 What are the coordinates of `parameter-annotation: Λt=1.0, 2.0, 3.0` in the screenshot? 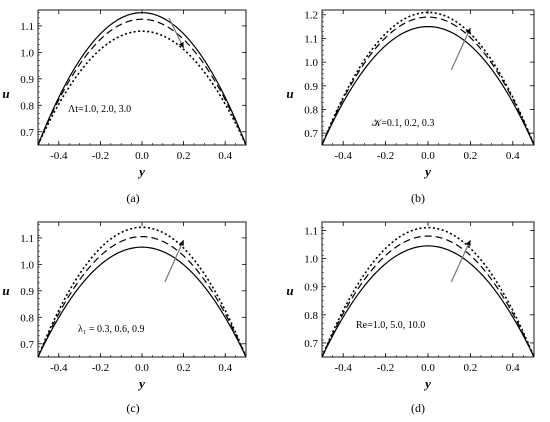 It's located at (99, 109).